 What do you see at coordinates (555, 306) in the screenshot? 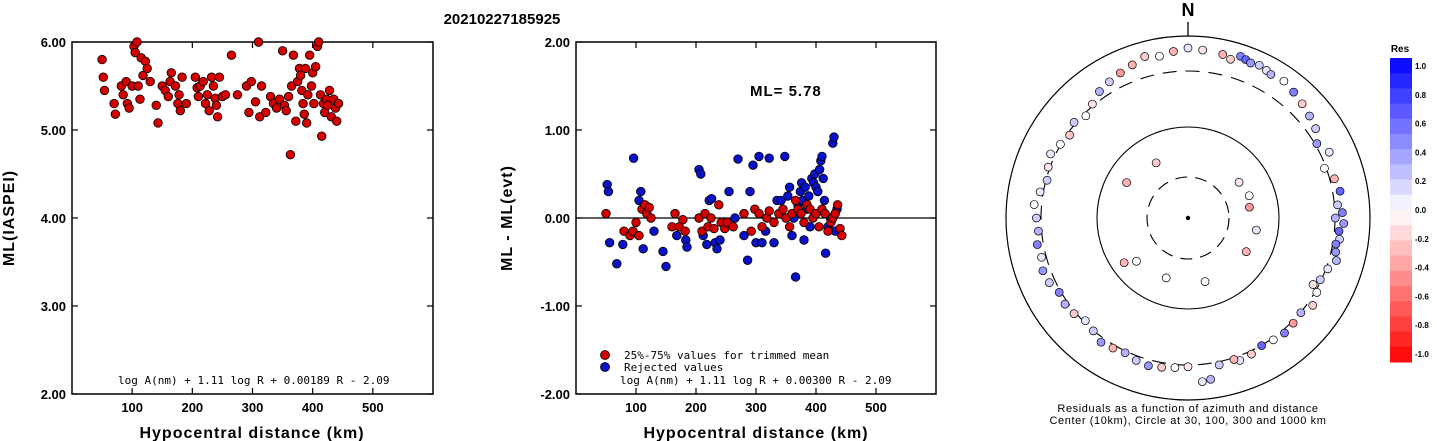
I see `y-tick-label: -1.00` at bounding box center [555, 306].